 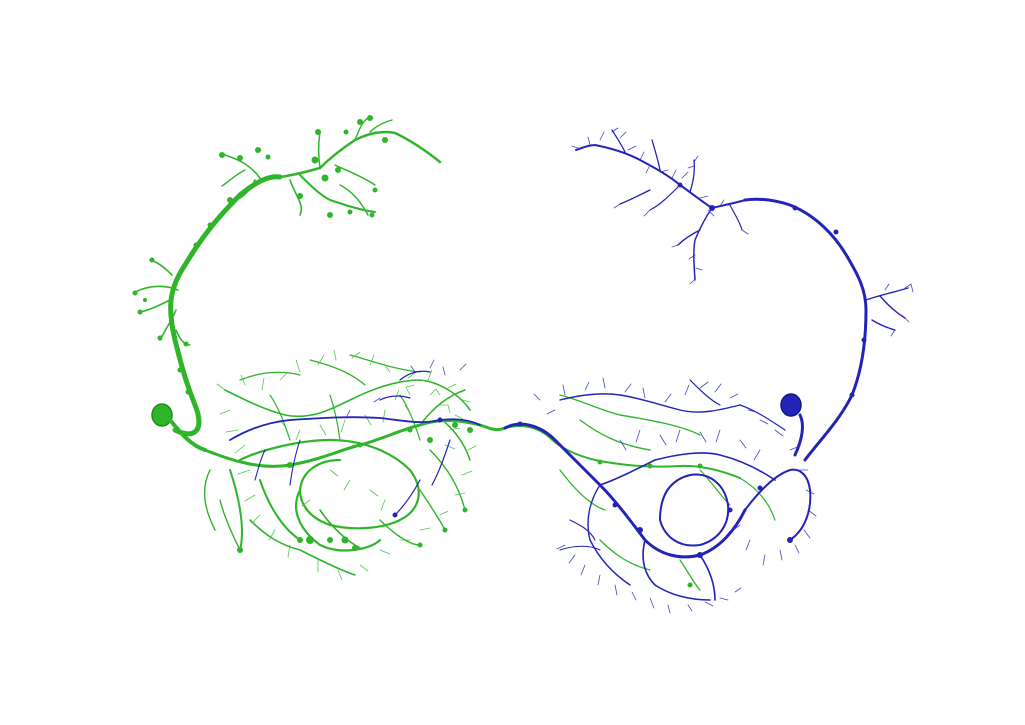 What do you see at coordinates (162, 415) in the screenshot?
I see `green-soma` at bounding box center [162, 415].